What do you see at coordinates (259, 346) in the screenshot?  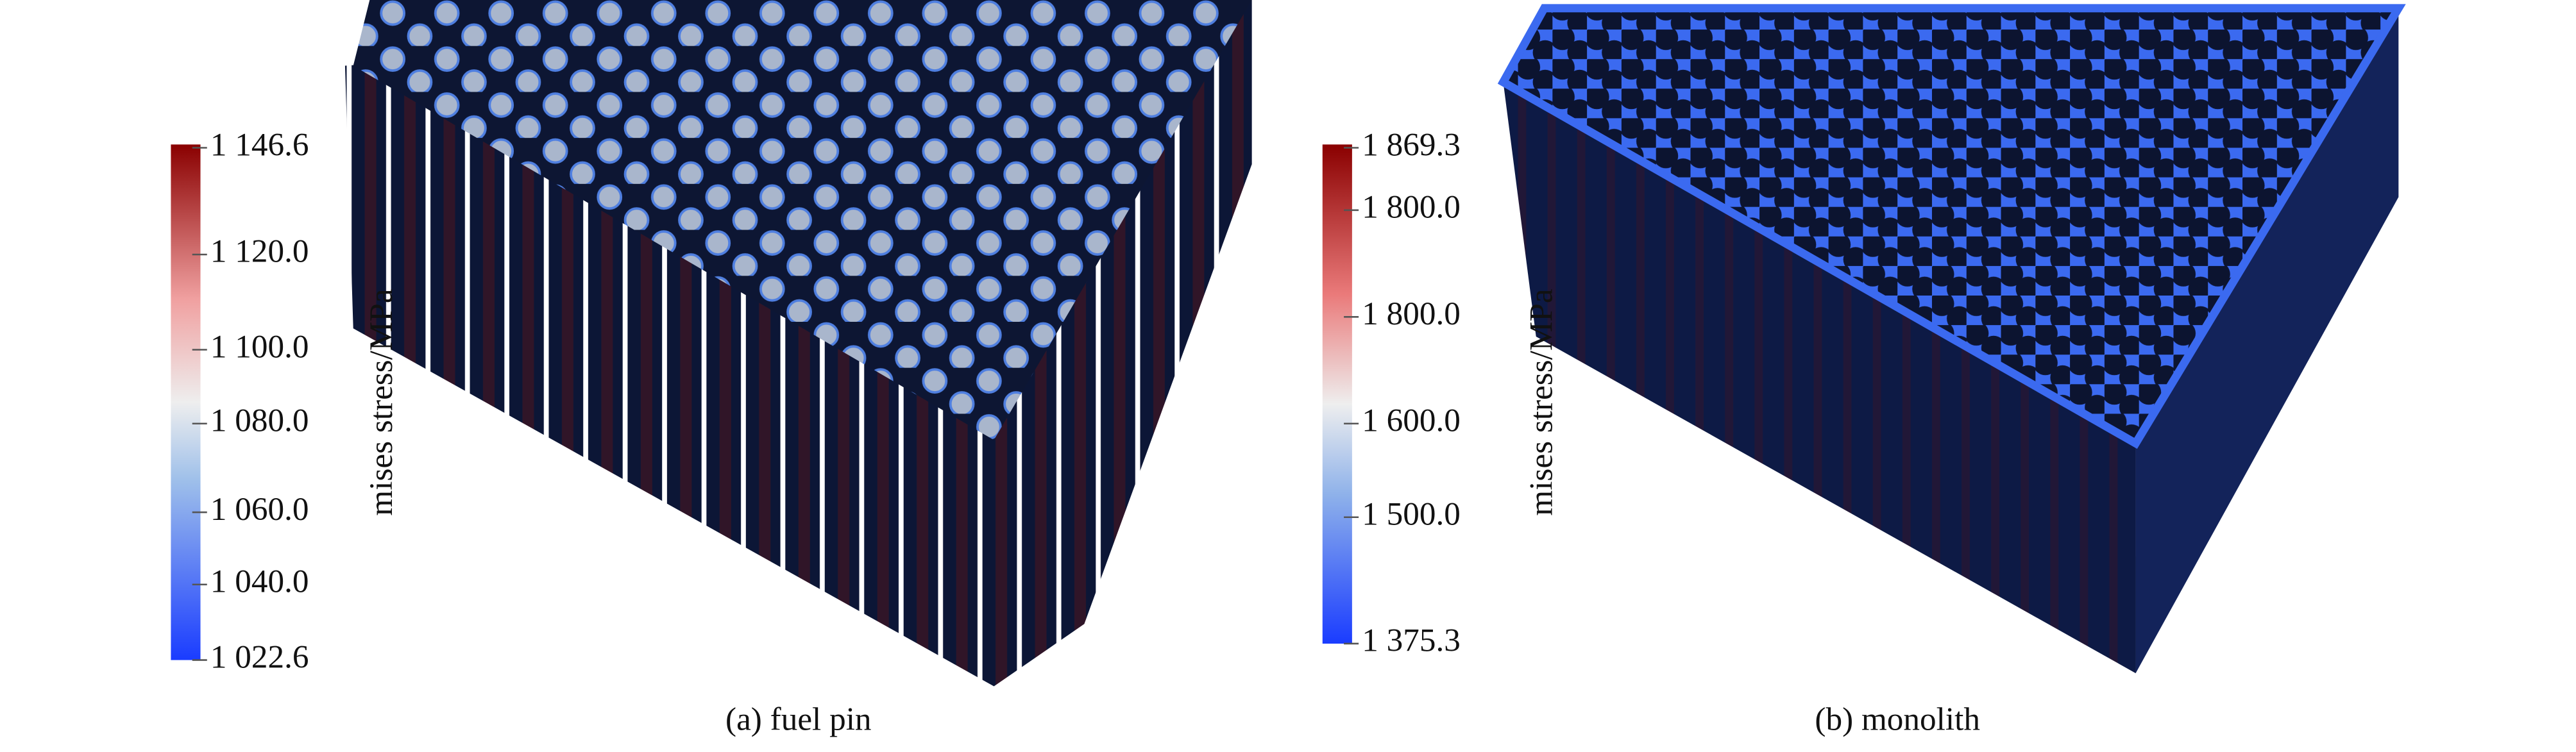 I see `colorbar-tick-label: 1 100.0` at bounding box center [259, 346].